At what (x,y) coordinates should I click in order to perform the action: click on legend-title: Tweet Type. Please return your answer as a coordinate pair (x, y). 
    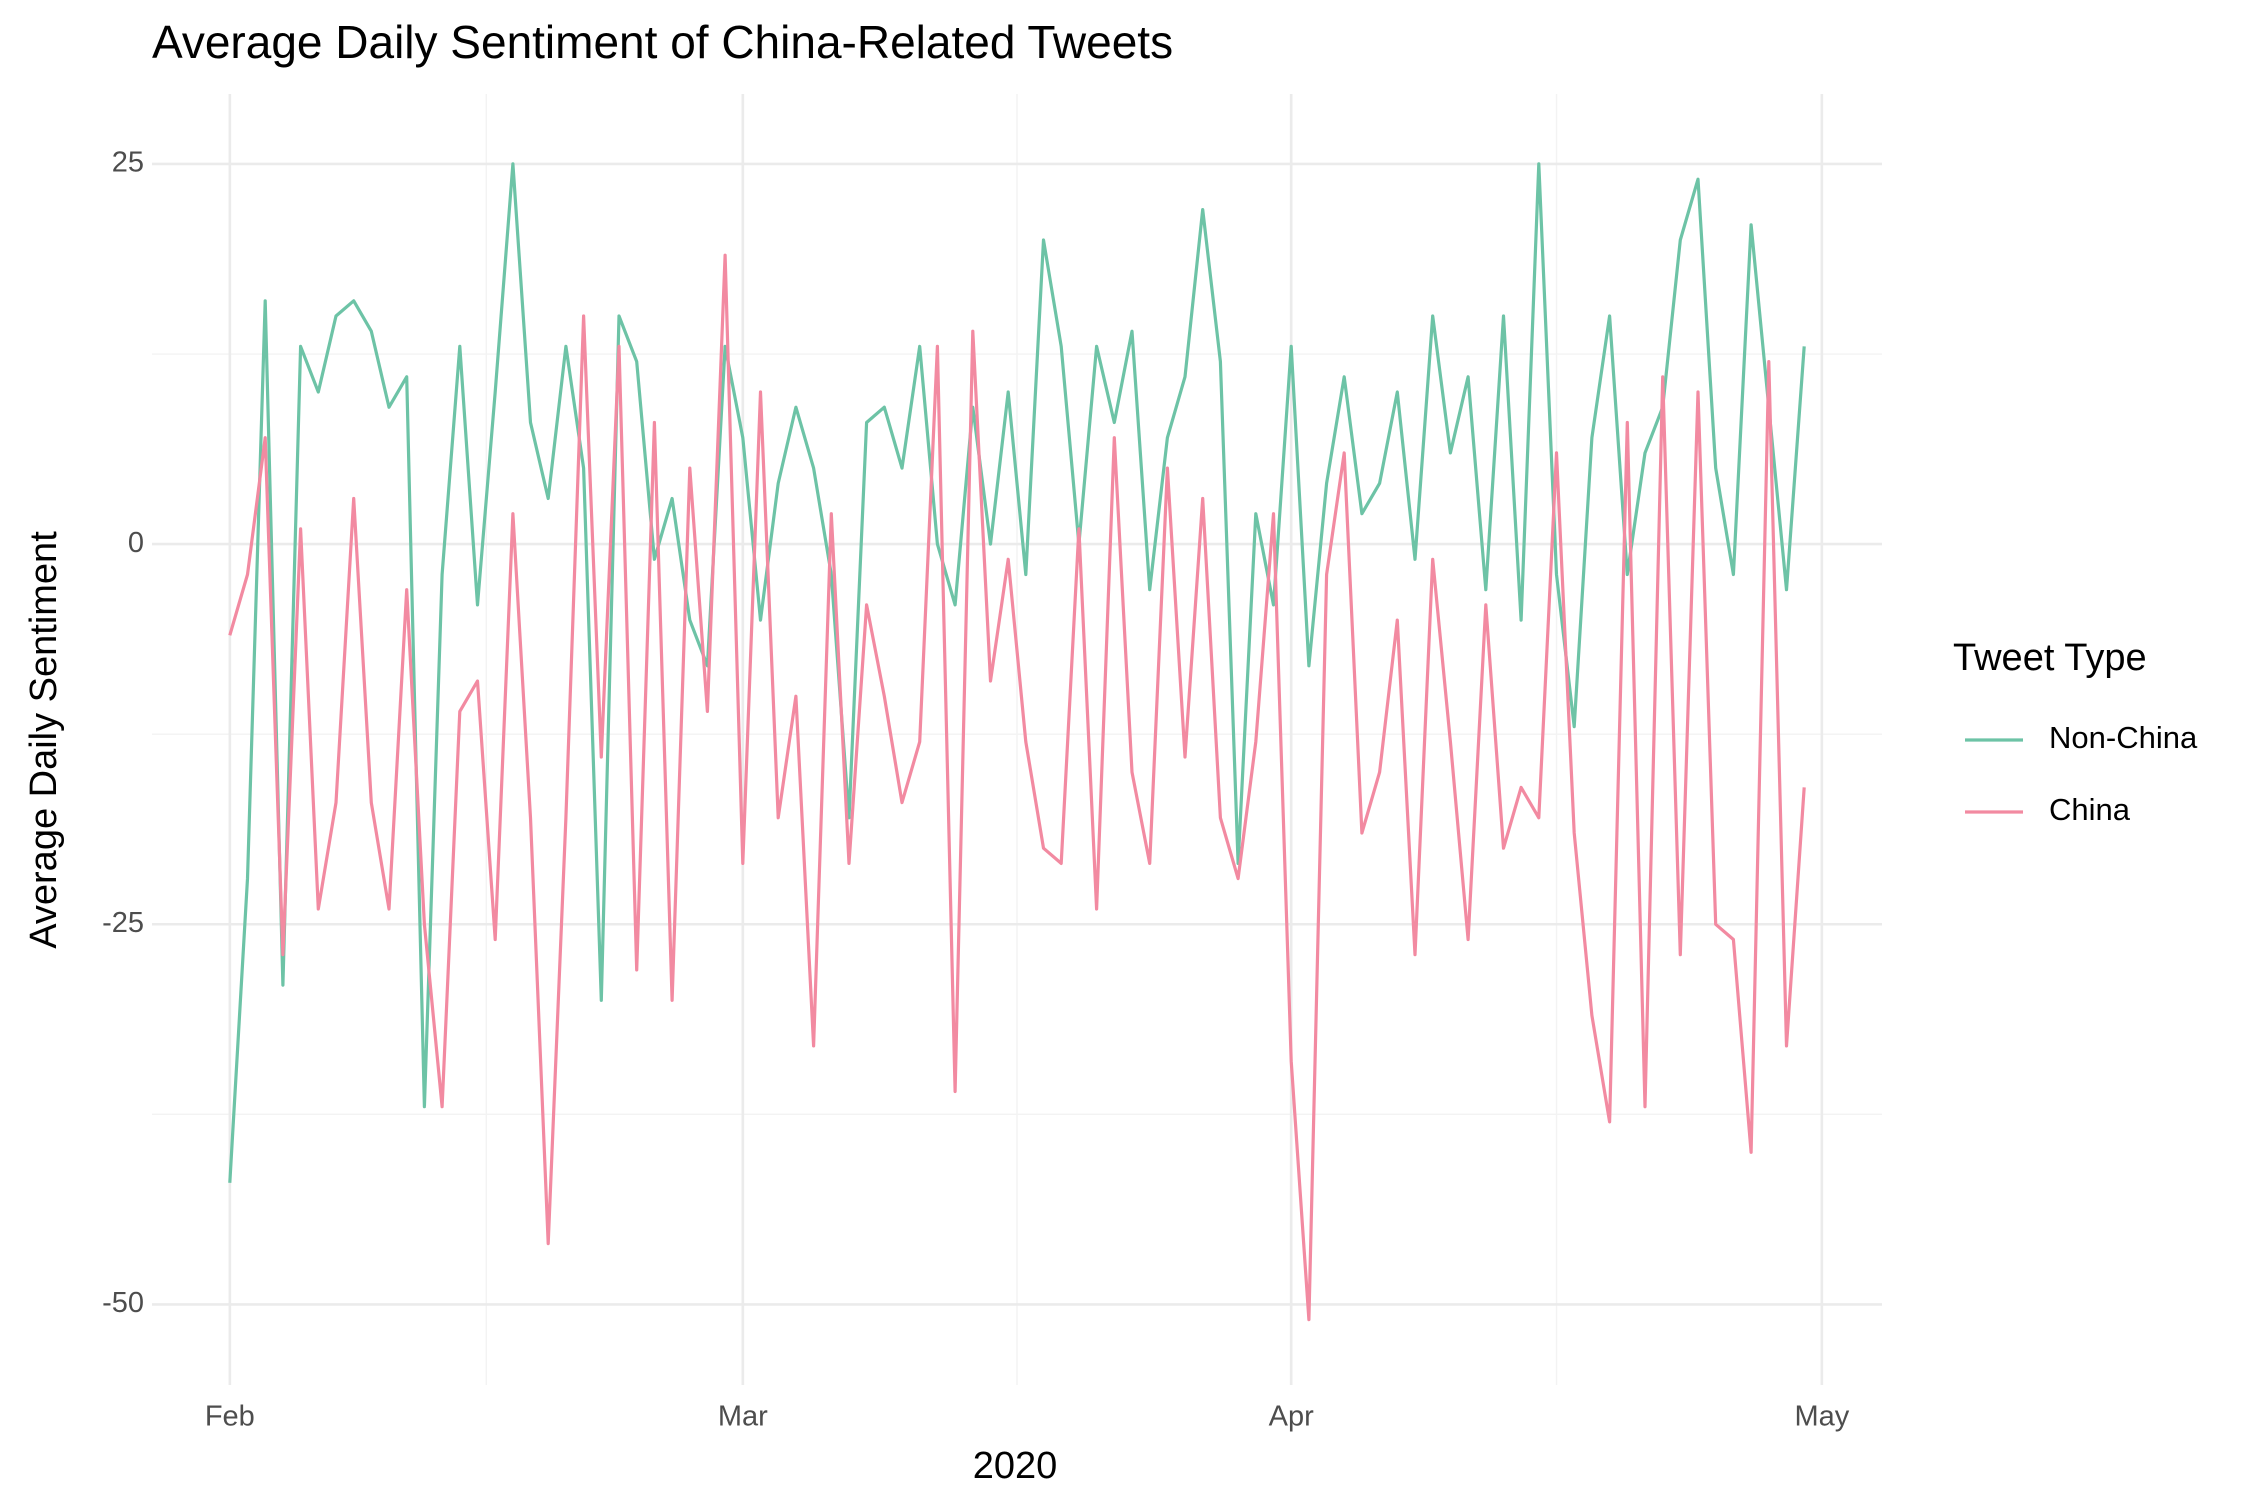
    Looking at the image, I should click on (2050, 658).